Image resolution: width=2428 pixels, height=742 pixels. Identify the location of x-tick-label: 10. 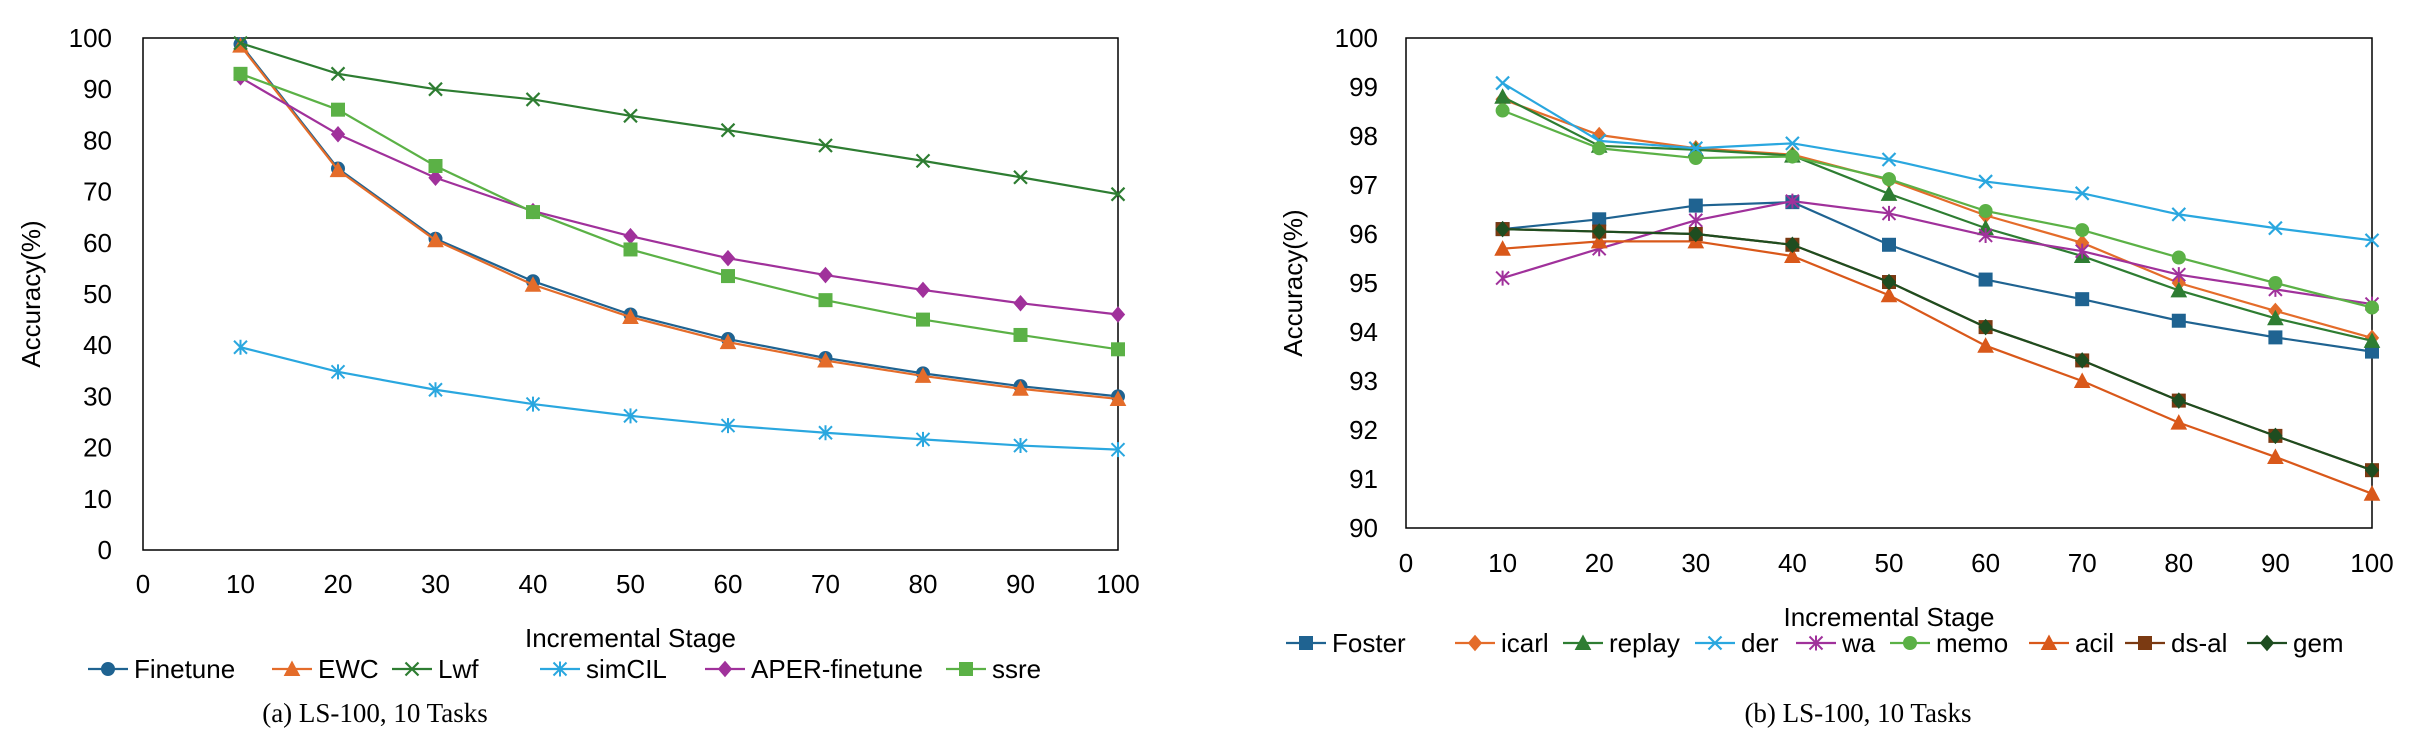
(1502, 563).